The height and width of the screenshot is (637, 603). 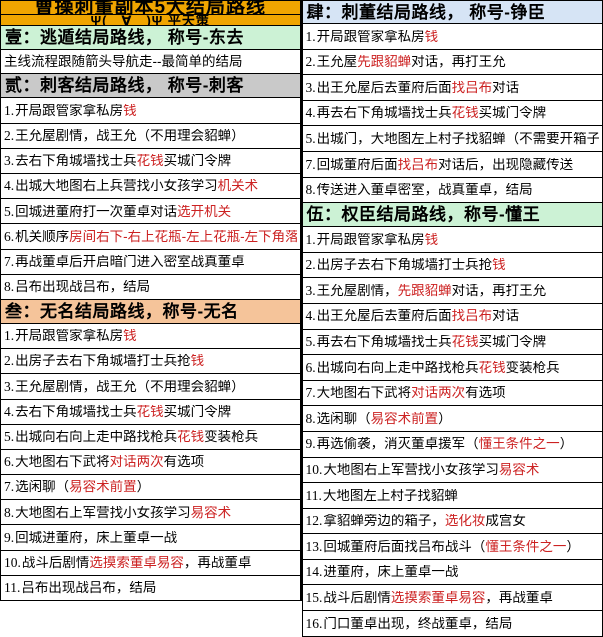 What do you see at coordinates (150, 86) in the screenshot?
I see `section-header: 贰：刺客结局路线， 称号-刺客` at bounding box center [150, 86].